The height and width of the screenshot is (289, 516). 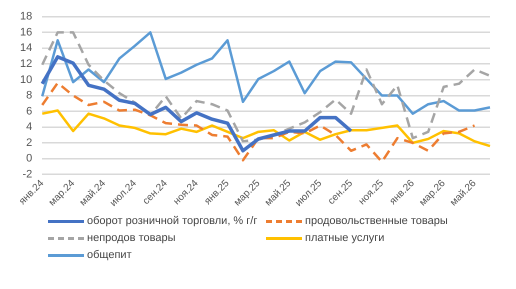 What do you see at coordinates (376, 221) in the screenshot?
I see `legend-label: продовольственные товары` at bounding box center [376, 221].